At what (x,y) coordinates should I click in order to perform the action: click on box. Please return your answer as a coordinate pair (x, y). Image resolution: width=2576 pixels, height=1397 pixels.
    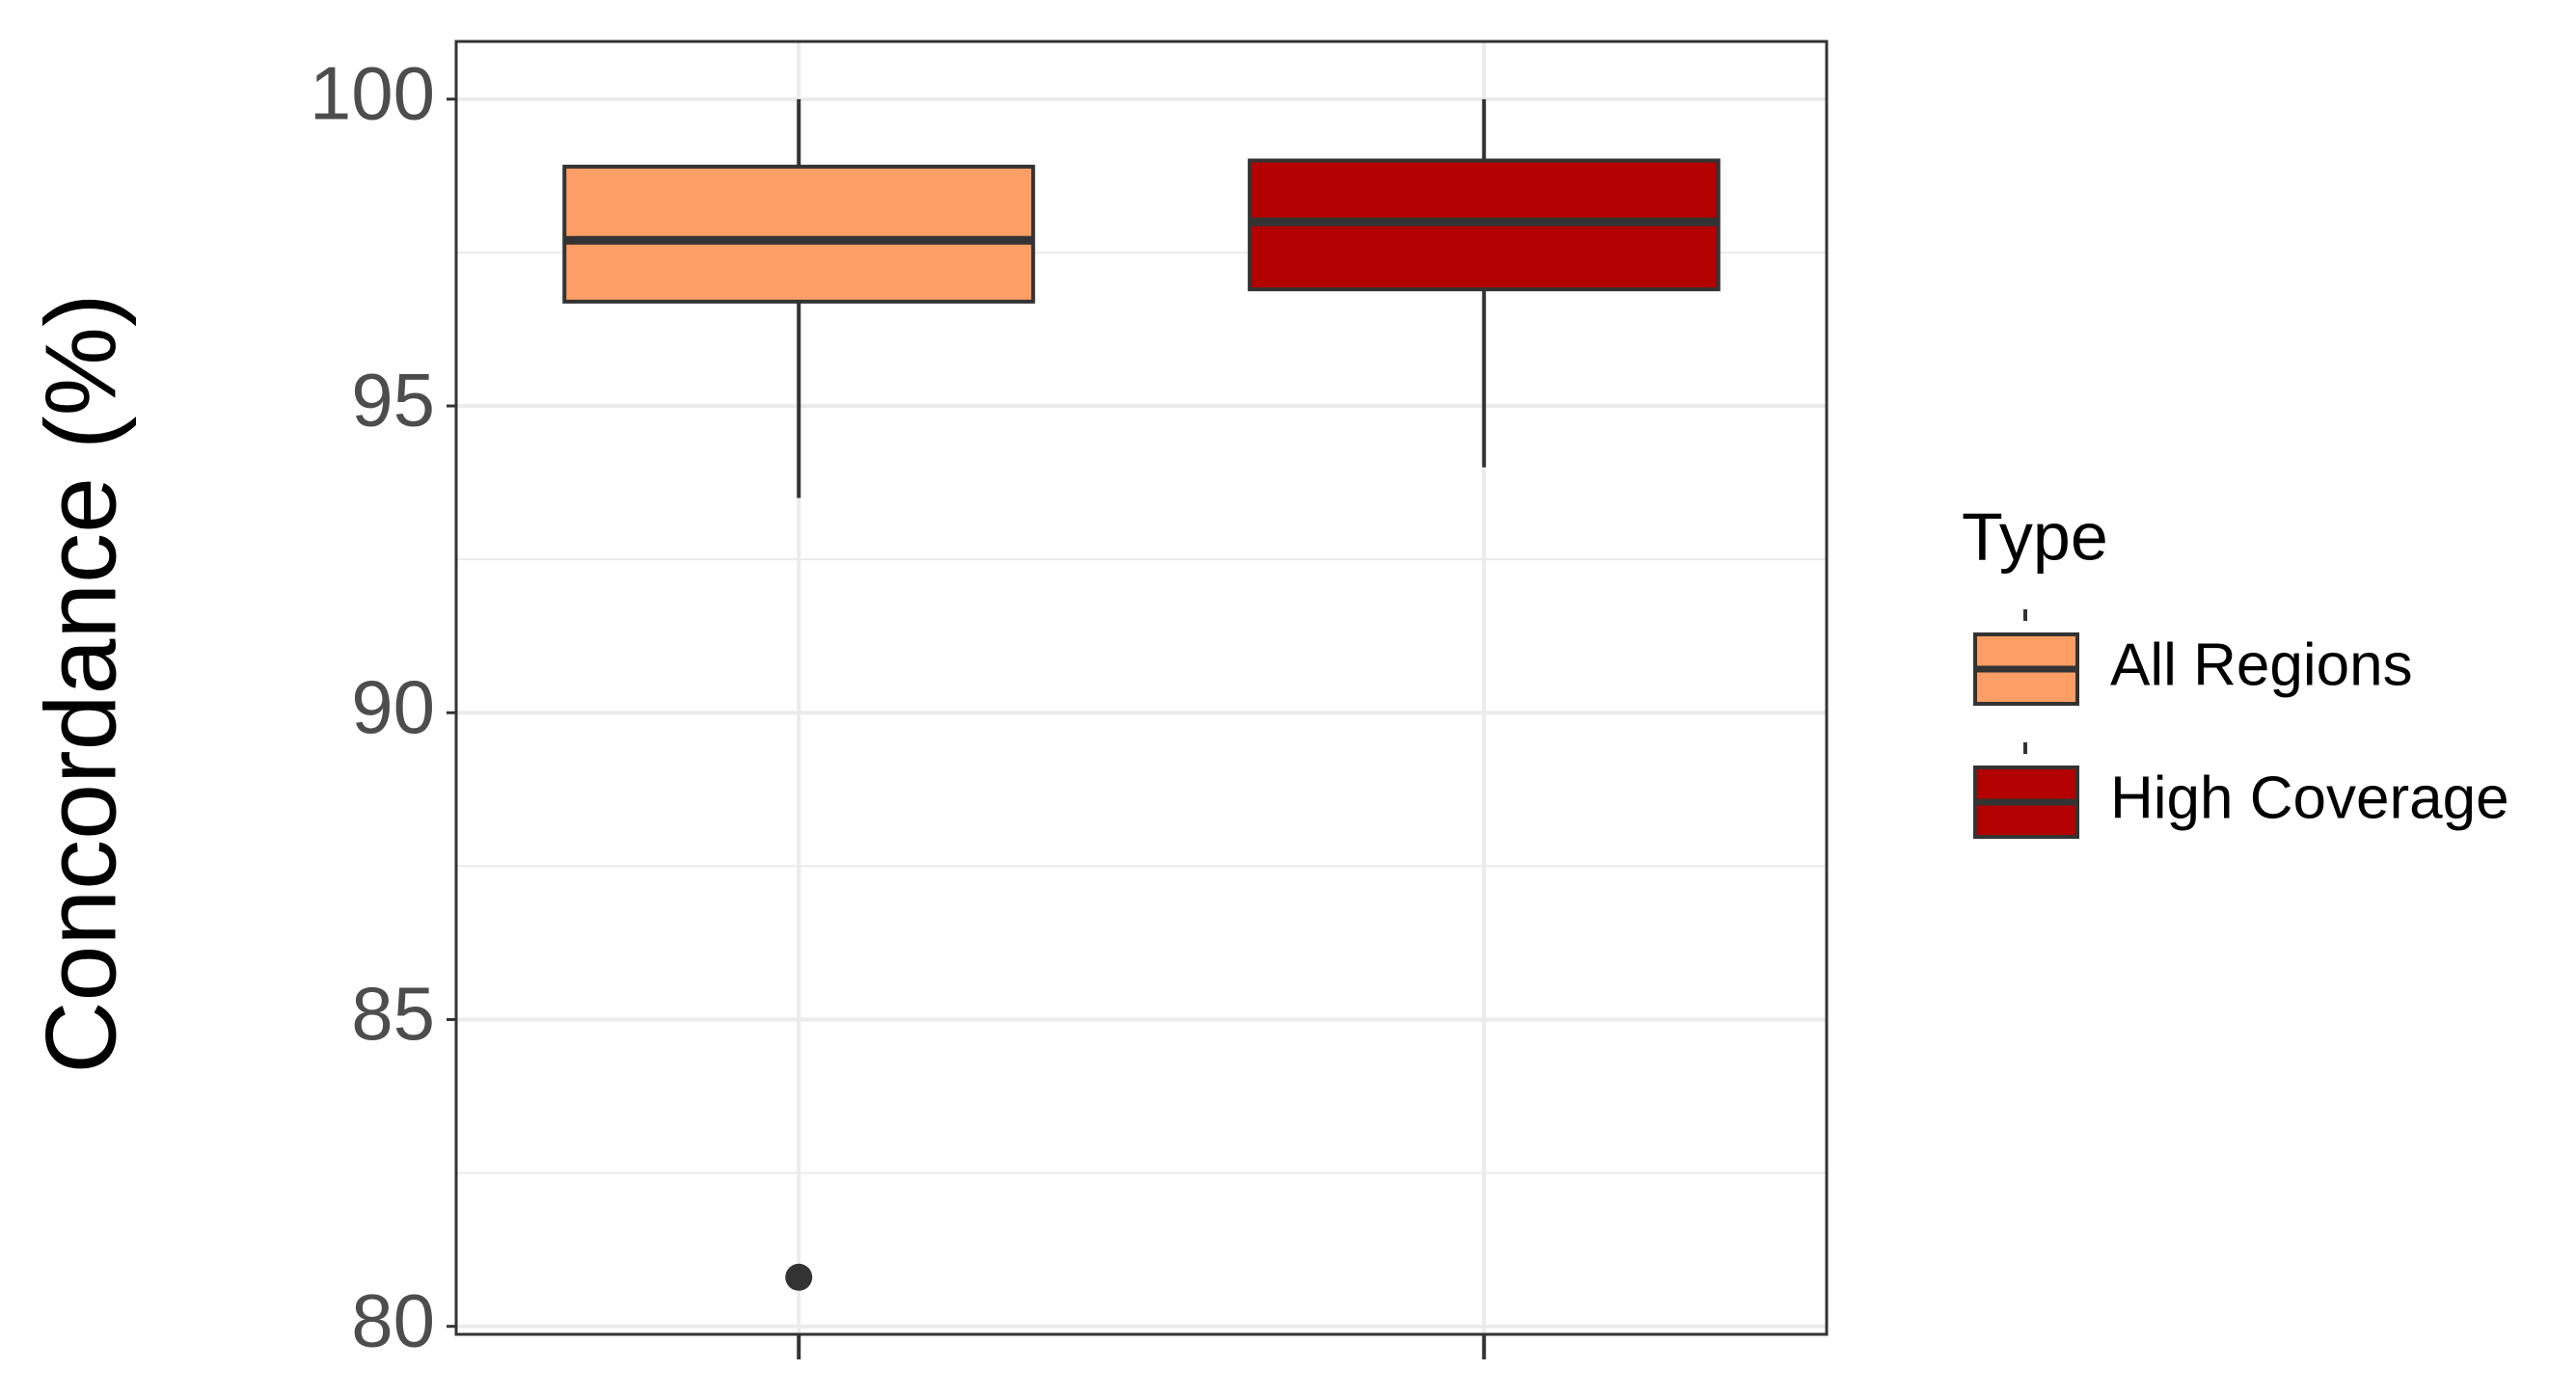
    Looking at the image, I should click on (799, 234).